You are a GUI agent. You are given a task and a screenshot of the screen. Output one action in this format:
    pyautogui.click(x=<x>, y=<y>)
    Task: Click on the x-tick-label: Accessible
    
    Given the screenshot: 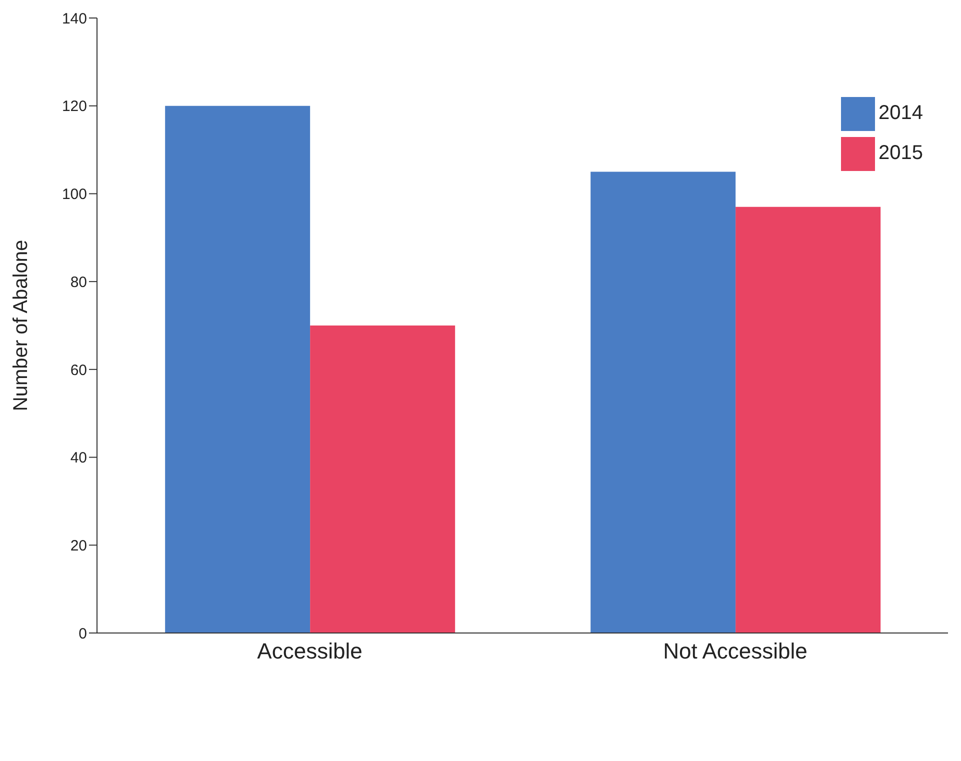 What is the action you would take?
    pyautogui.click(x=309, y=651)
    